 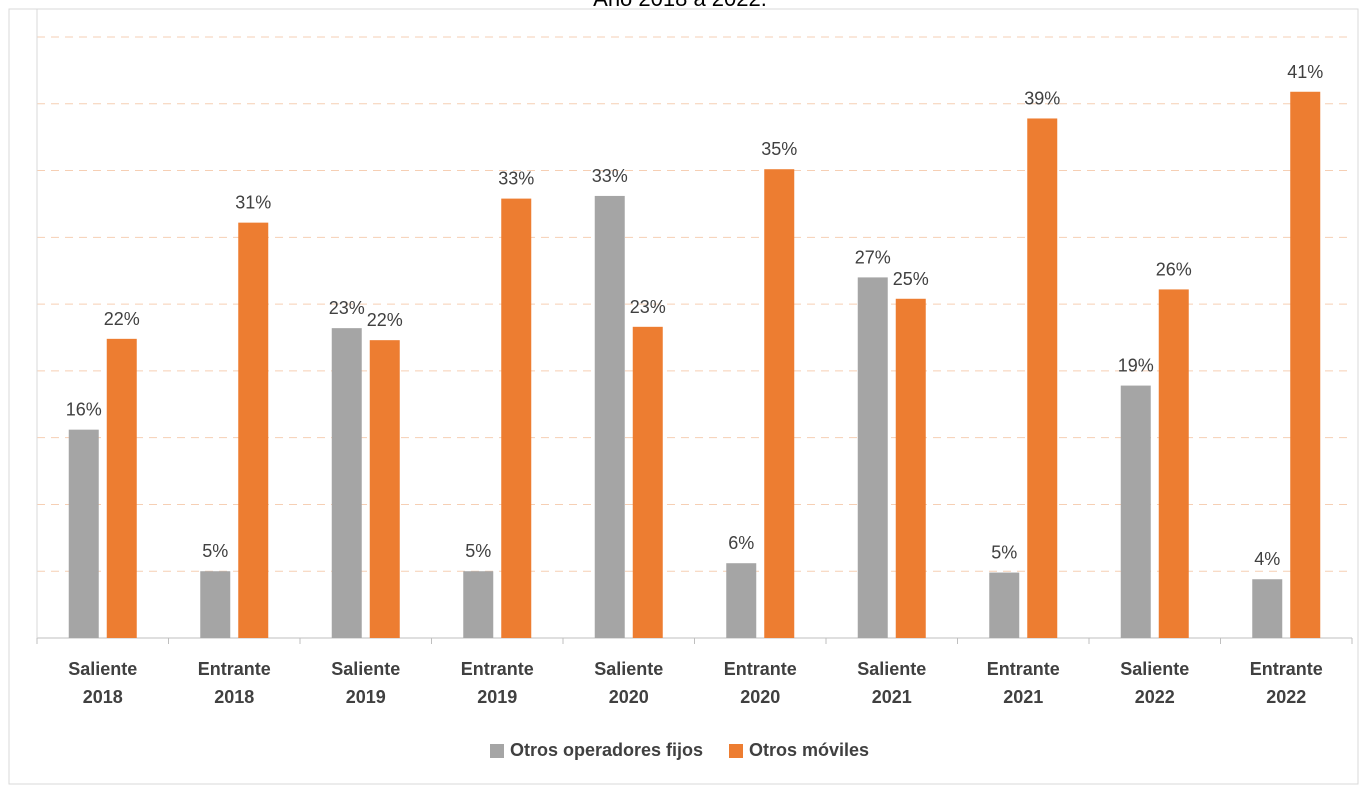 I want to click on x-tick-label: Entrante 2022, so click(x=1286, y=683).